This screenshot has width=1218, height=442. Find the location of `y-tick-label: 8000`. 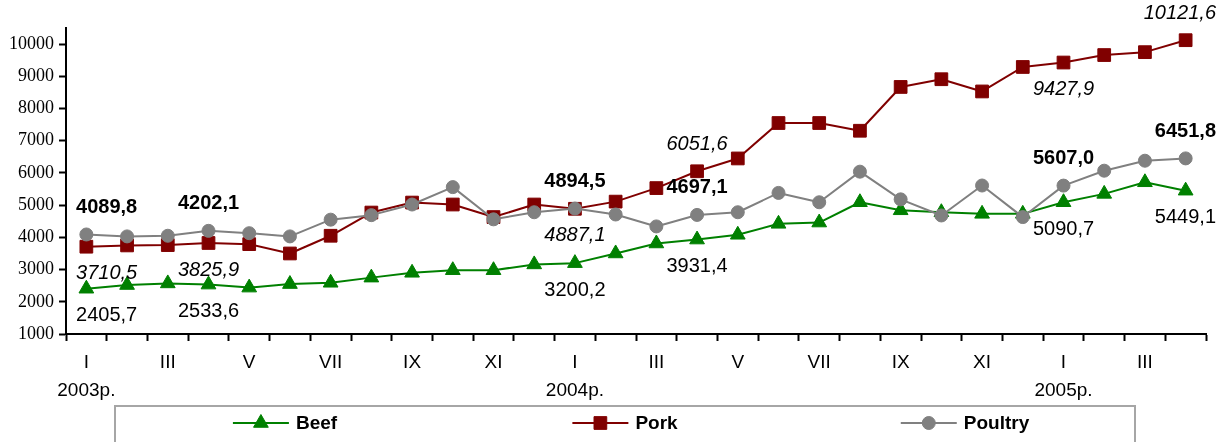

y-tick-label: 8000 is located at coordinates (36, 107).